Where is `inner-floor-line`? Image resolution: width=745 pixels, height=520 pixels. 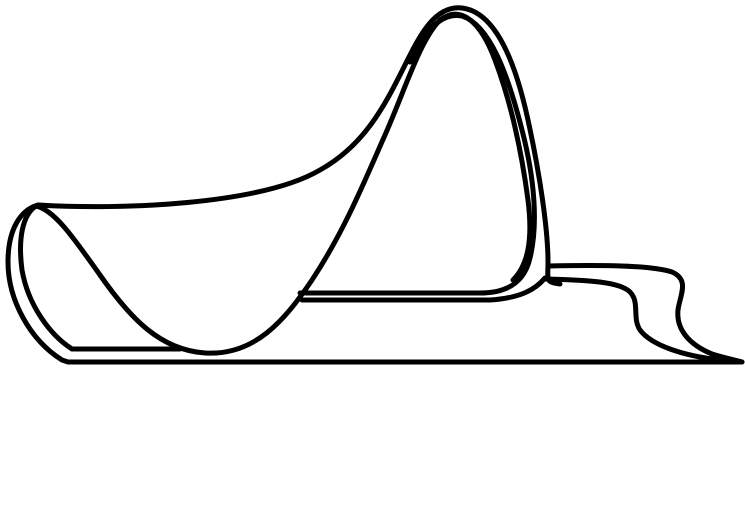
inner-floor-line is located at coordinates (423, 289).